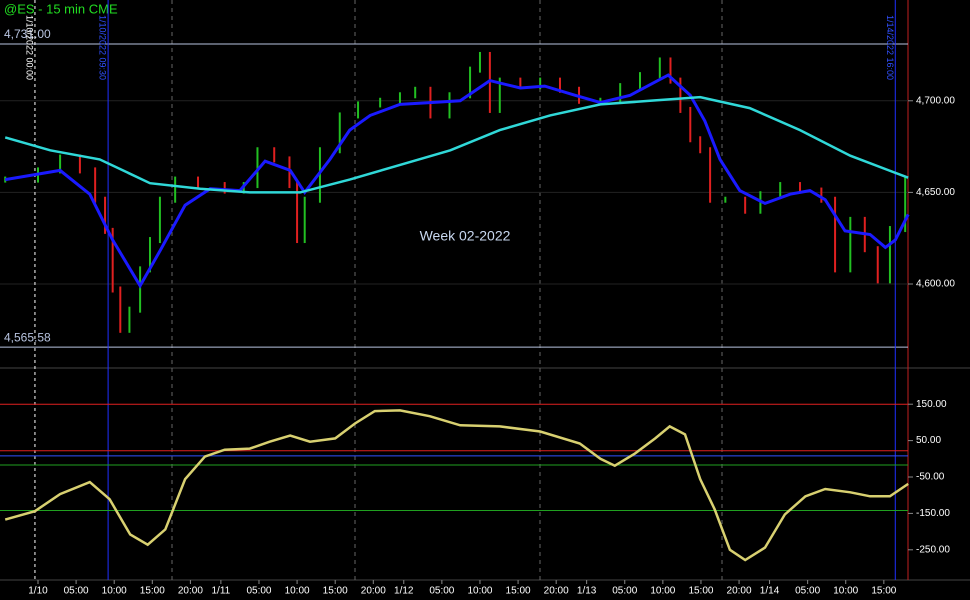 The width and height of the screenshot is (970, 600). Describe the element at coordinates (770, 591) in the screenshot. I see `x-tick-label: 1/14` at that location.